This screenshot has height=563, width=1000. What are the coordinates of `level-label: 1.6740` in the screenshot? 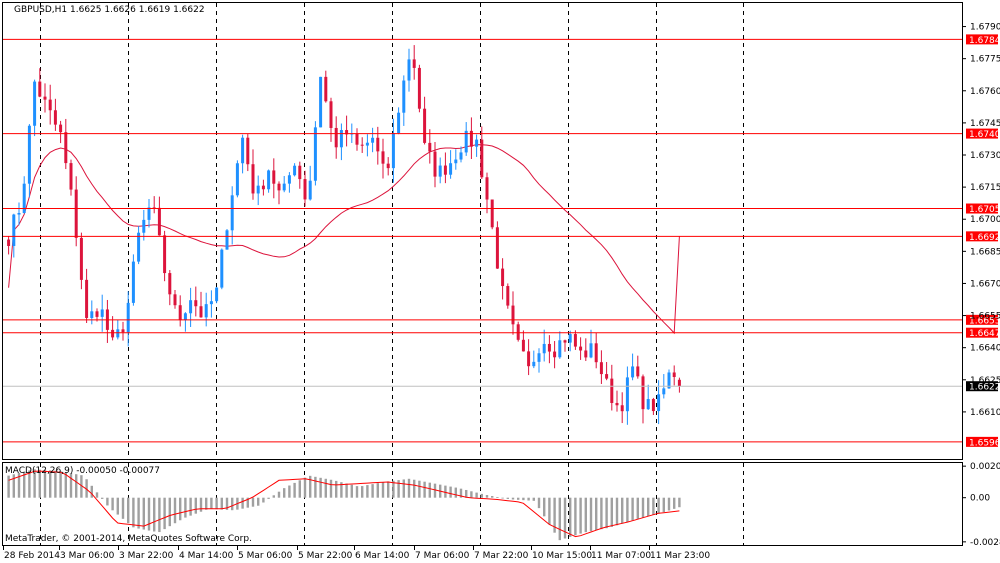 It's located at (984, 135).